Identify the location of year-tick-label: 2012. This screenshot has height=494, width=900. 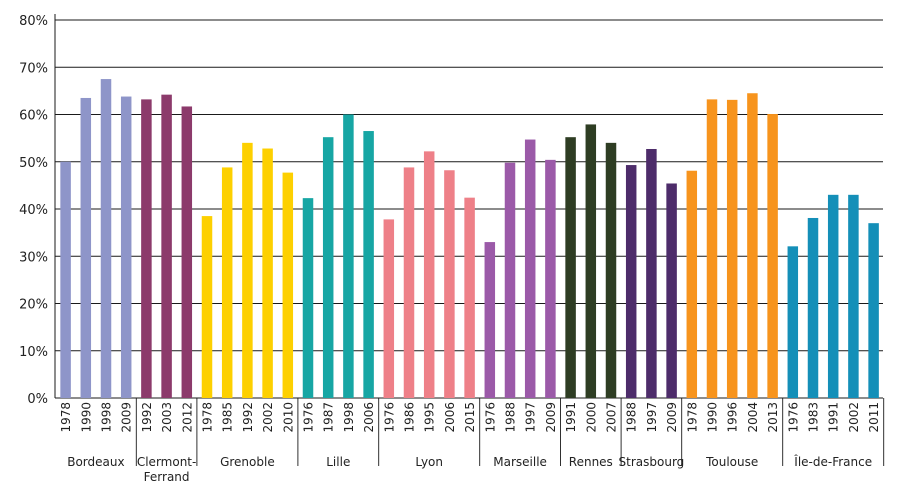
(187, 417).